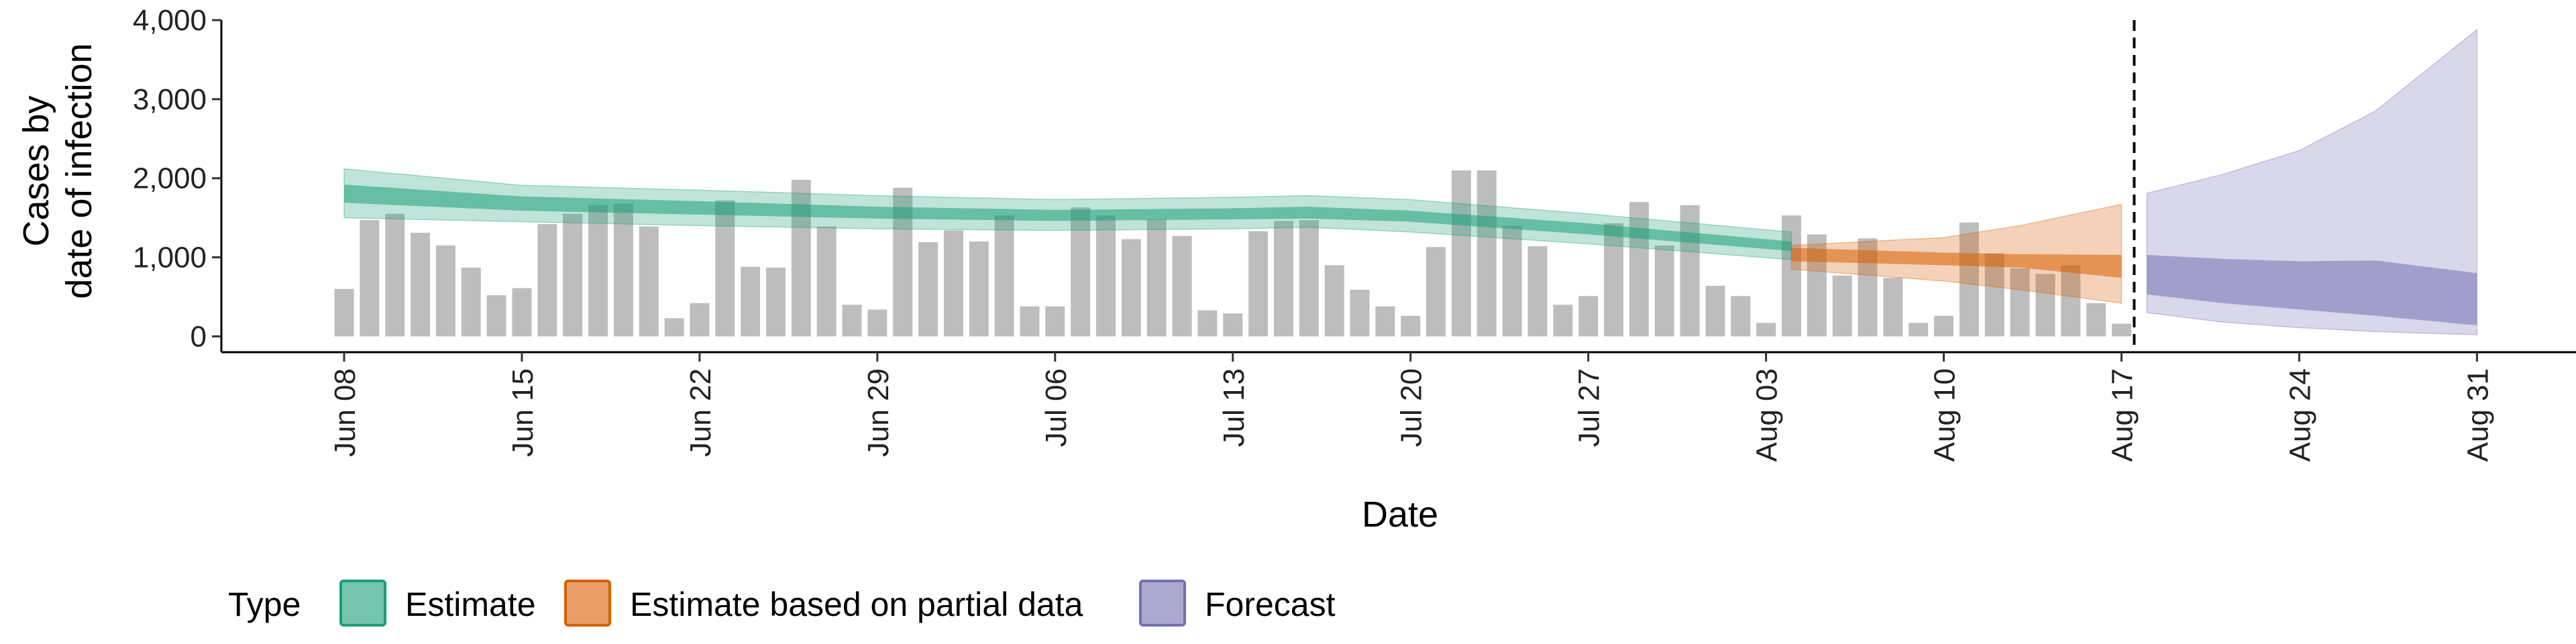 Image resolution: width=2576 pixels, height=644 pixels. What do you see at coordinates (1234, 407) in the screenshot?
I see `x-tick-label: Jul 13` at bounding box center [1234, 407].